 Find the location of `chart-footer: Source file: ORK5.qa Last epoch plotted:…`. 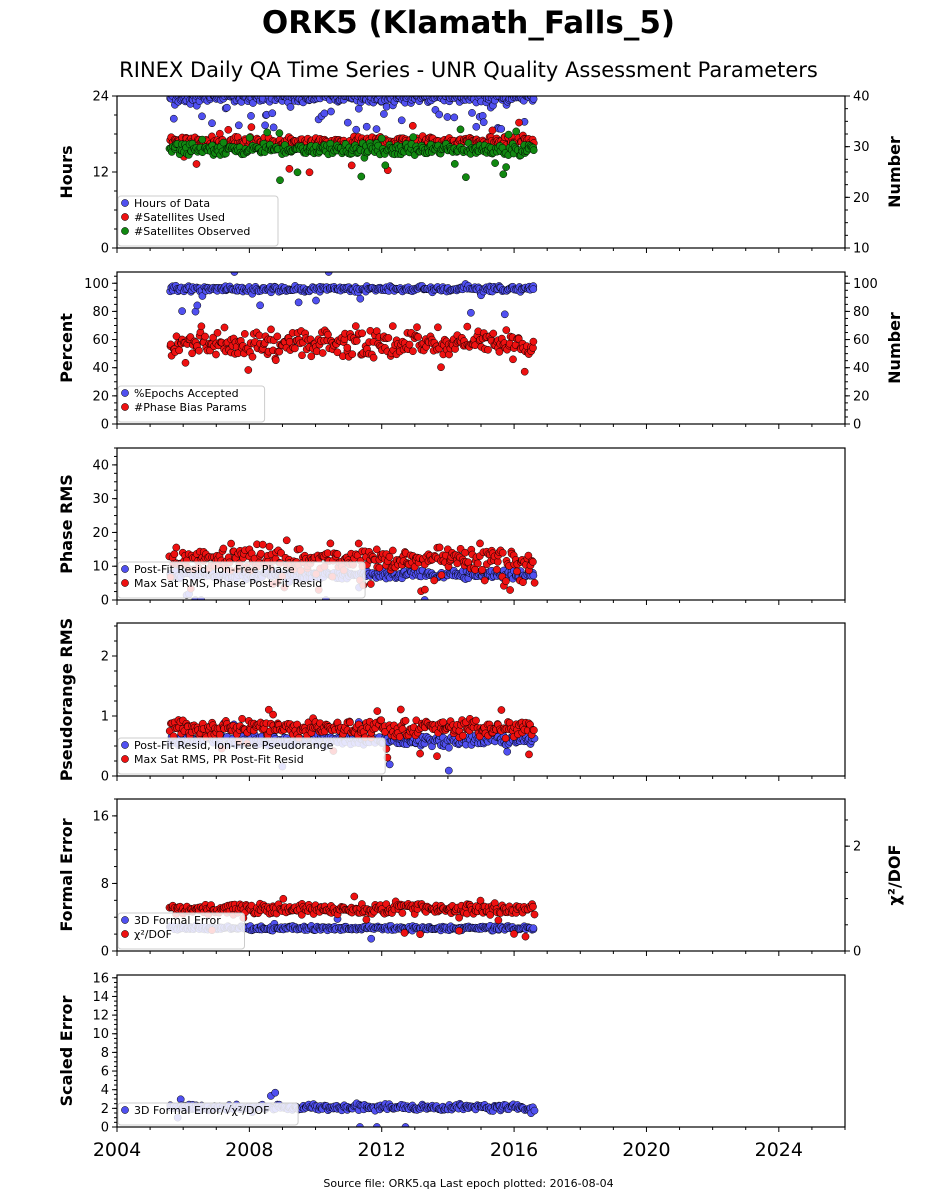

chart-footer: Source file: ORK5.qa Last epoch plotted:… is located at coordinates (468, 1183).